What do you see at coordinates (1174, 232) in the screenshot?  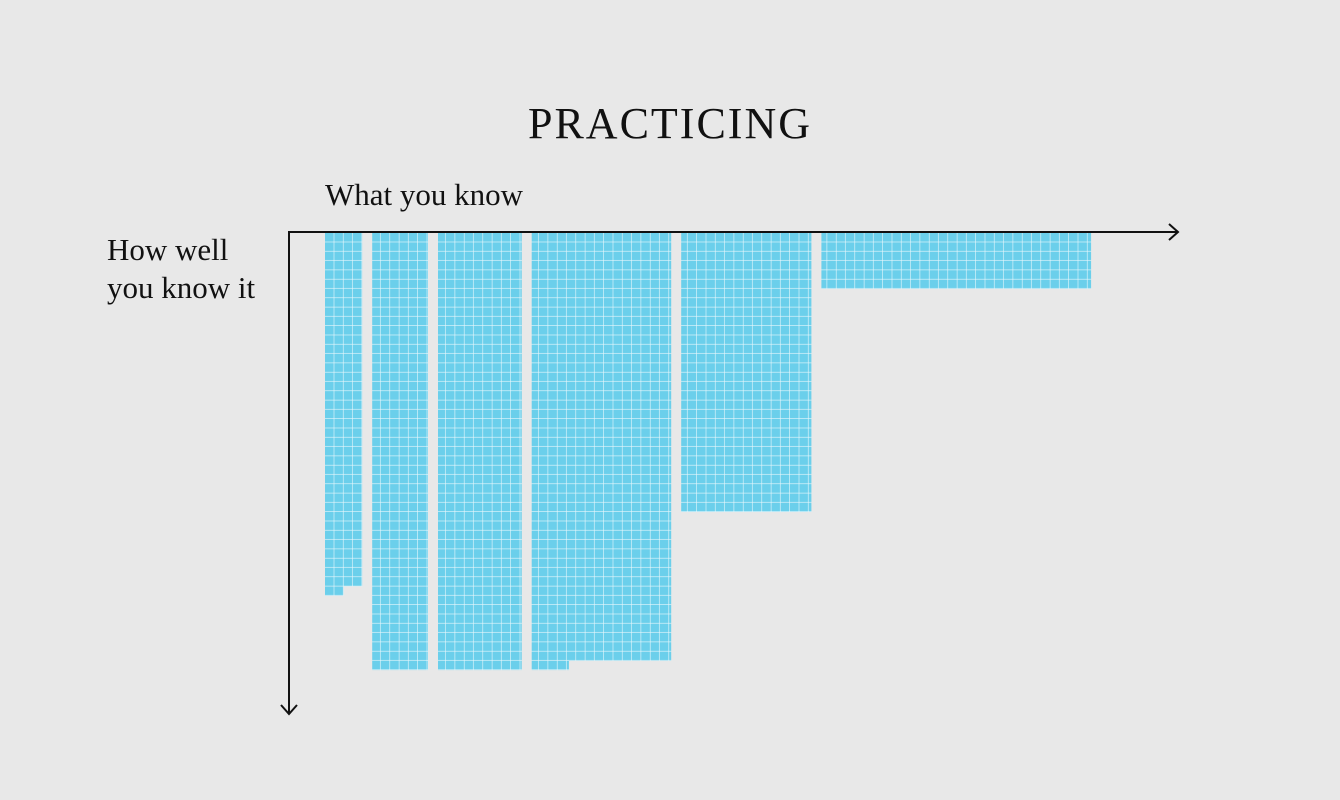 I see `x-axis-arrowhead` at bounding box center [1174, 232].